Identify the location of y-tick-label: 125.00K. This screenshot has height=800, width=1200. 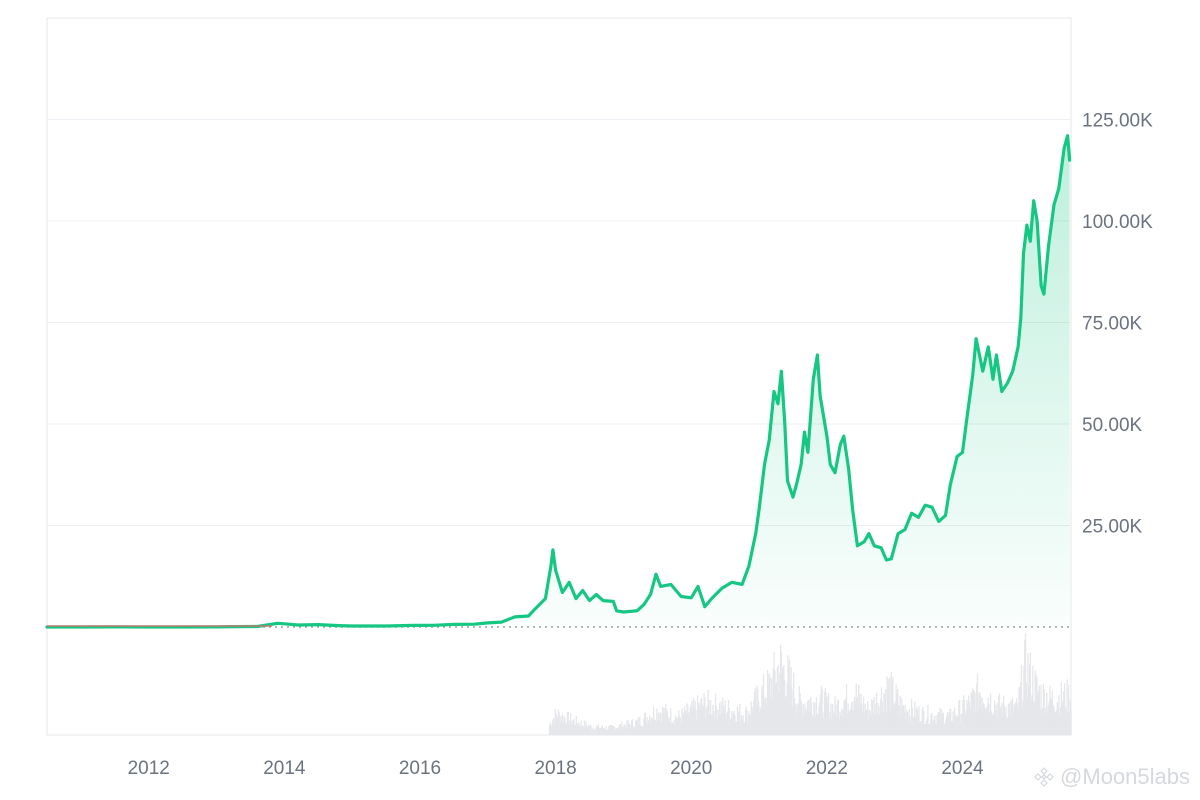
(1117, 121).